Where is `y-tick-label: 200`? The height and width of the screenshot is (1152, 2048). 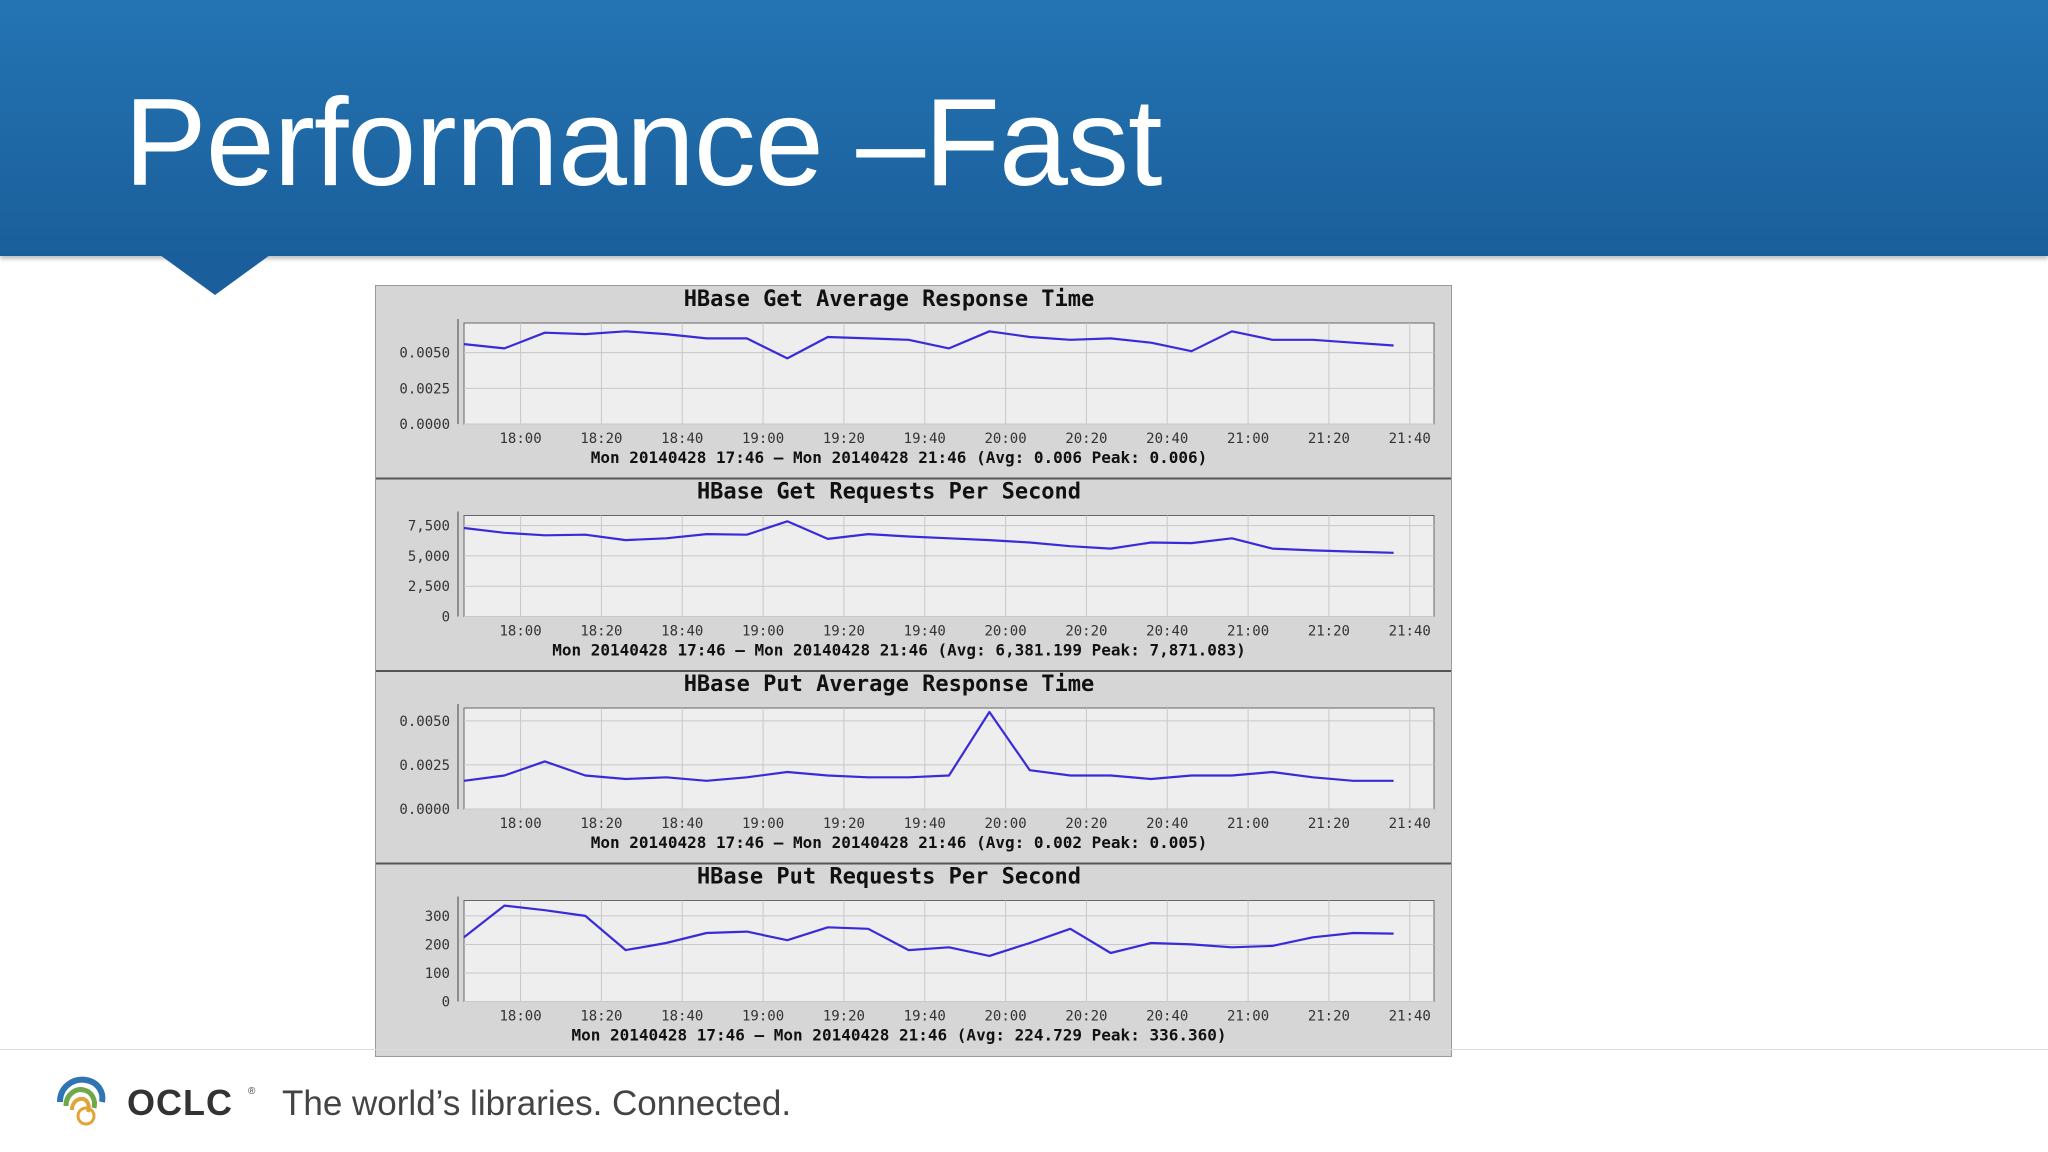
y-tick-label: 200 is located at coordinates (437, 945).